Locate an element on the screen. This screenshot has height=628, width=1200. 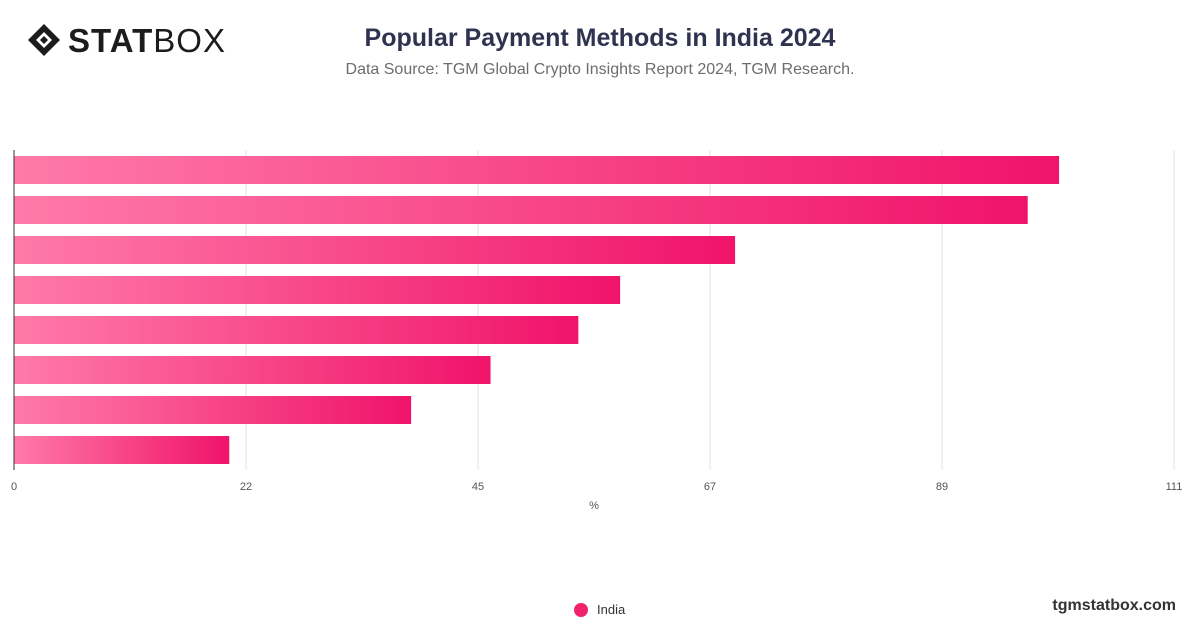
logo-text: STATBOX is located at coordinates (147, 40).